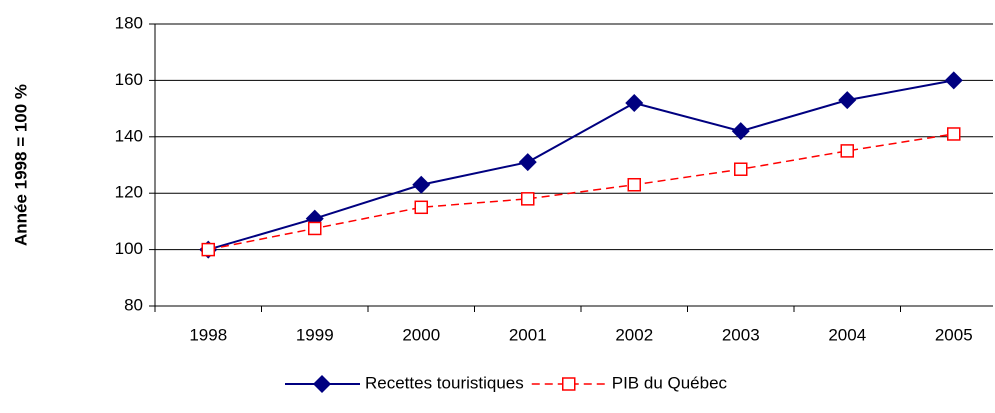 Image resolution: width=995 pixels, height=413 pixels. I want to click on x-tick-label: 2002, so click(634, 334).